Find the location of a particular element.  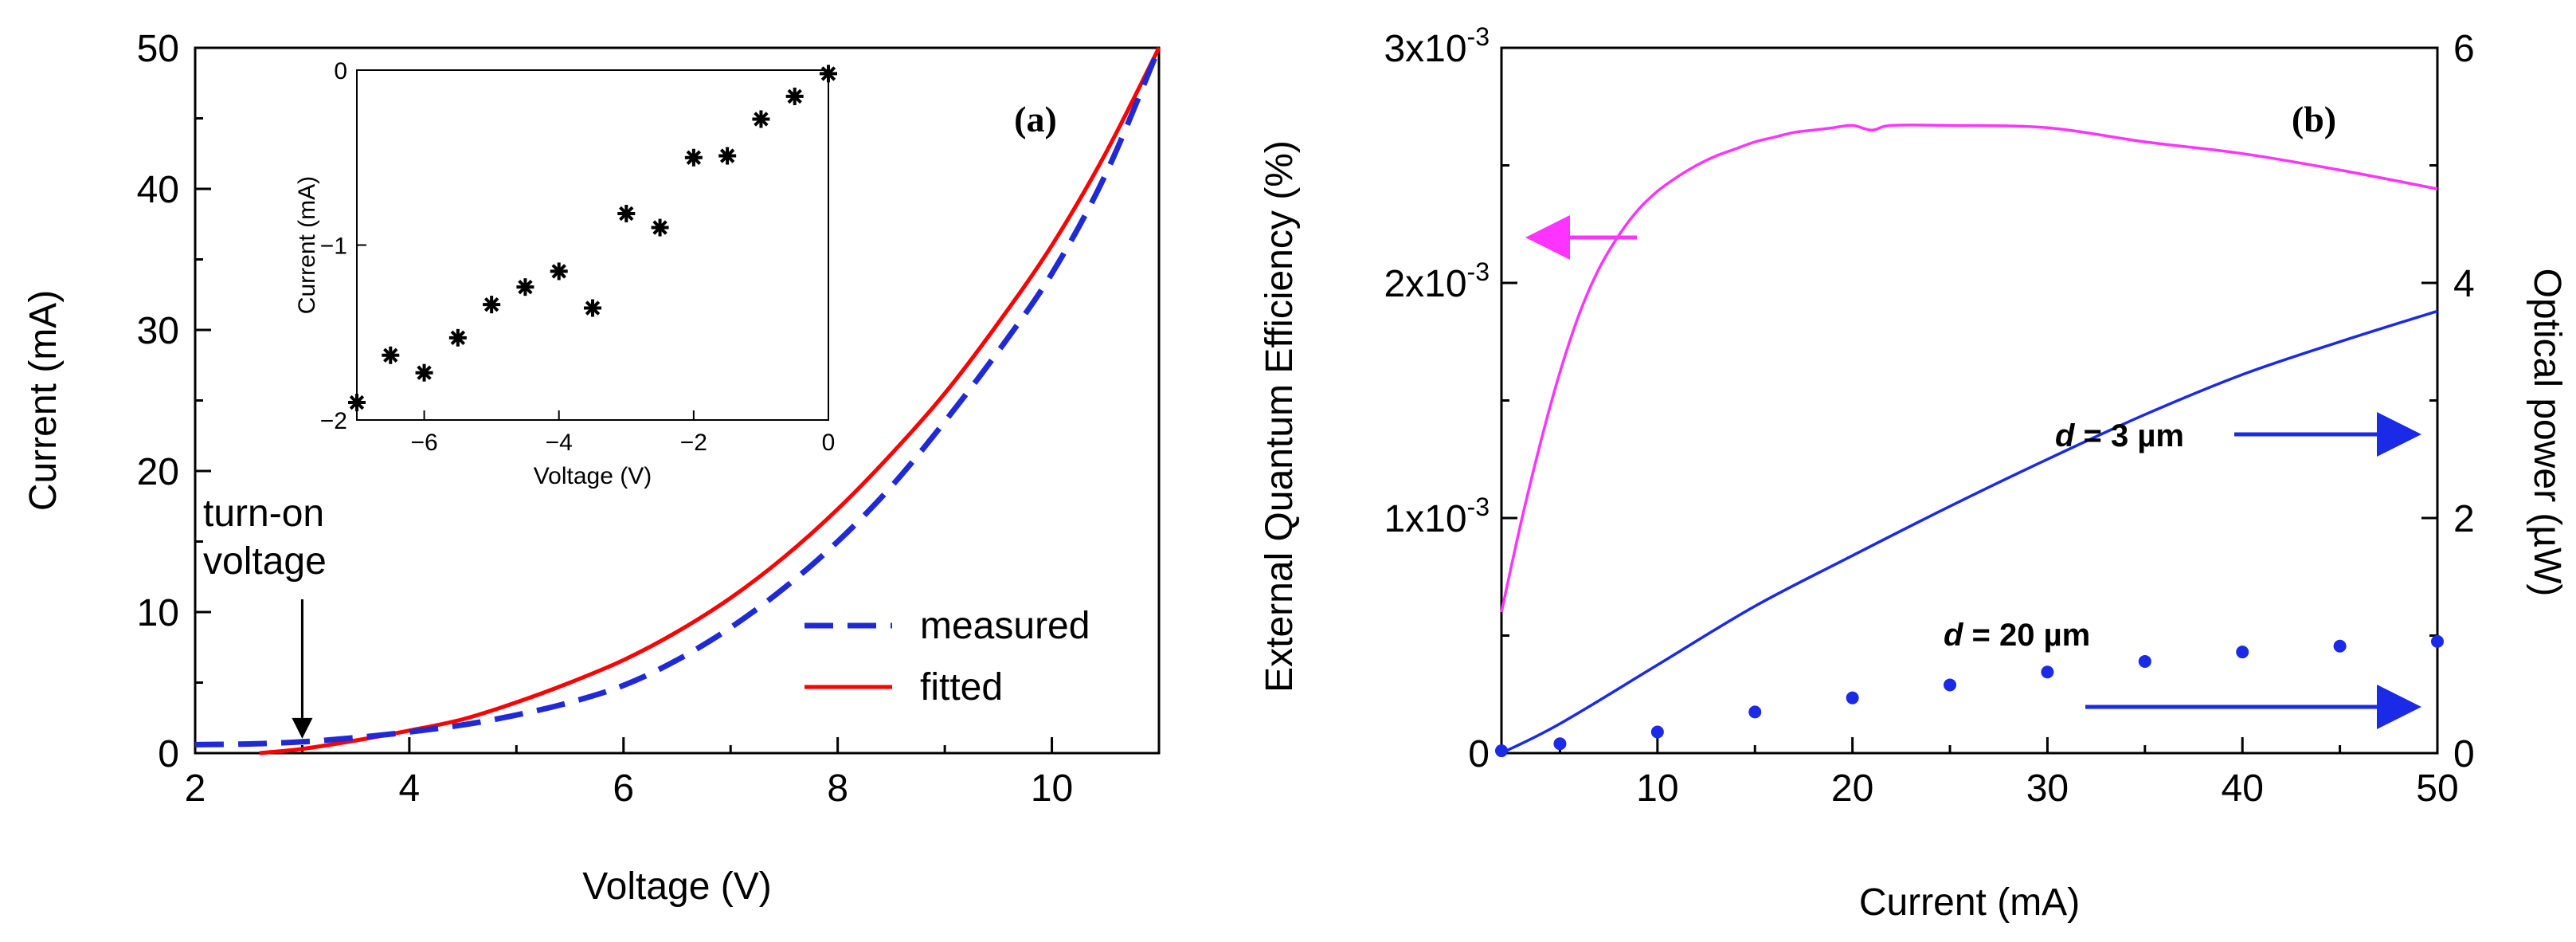

inset-point-7-stroke is located at coordinates (593, 308).